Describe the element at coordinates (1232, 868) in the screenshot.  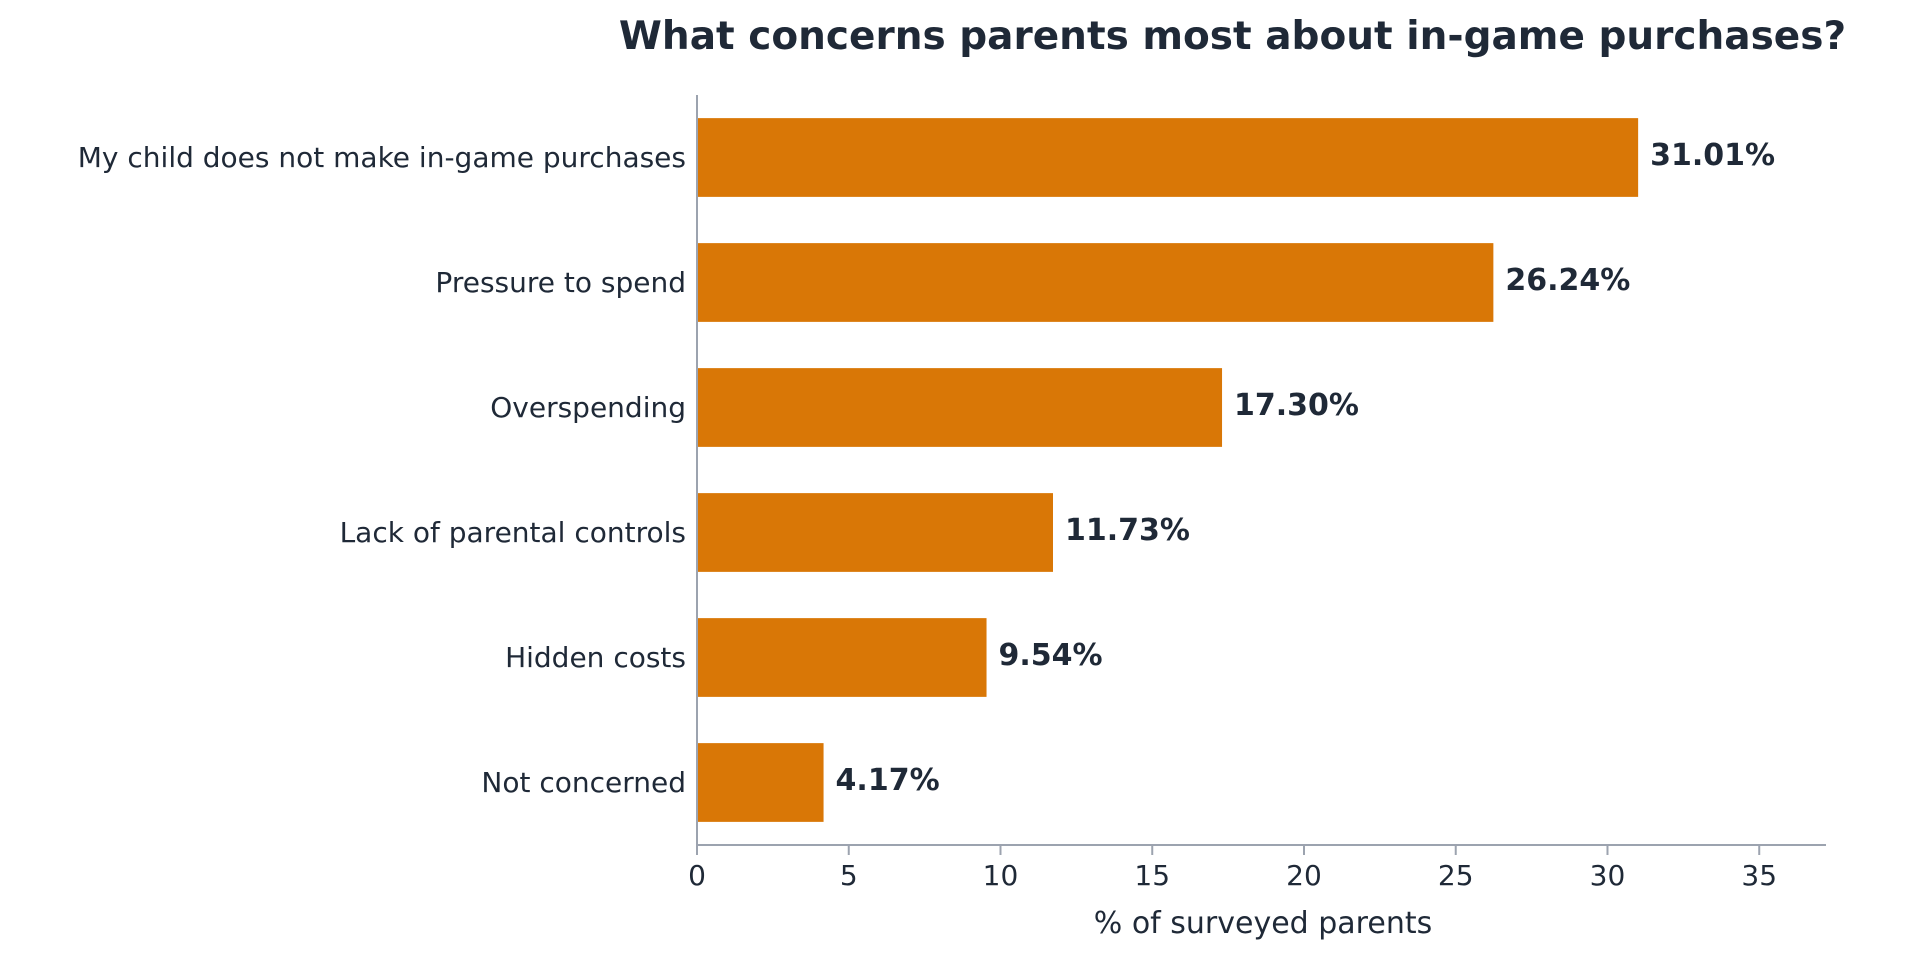
I see `x-axis-ticks: 0 5 10 15 20 25 30 35` at that location.